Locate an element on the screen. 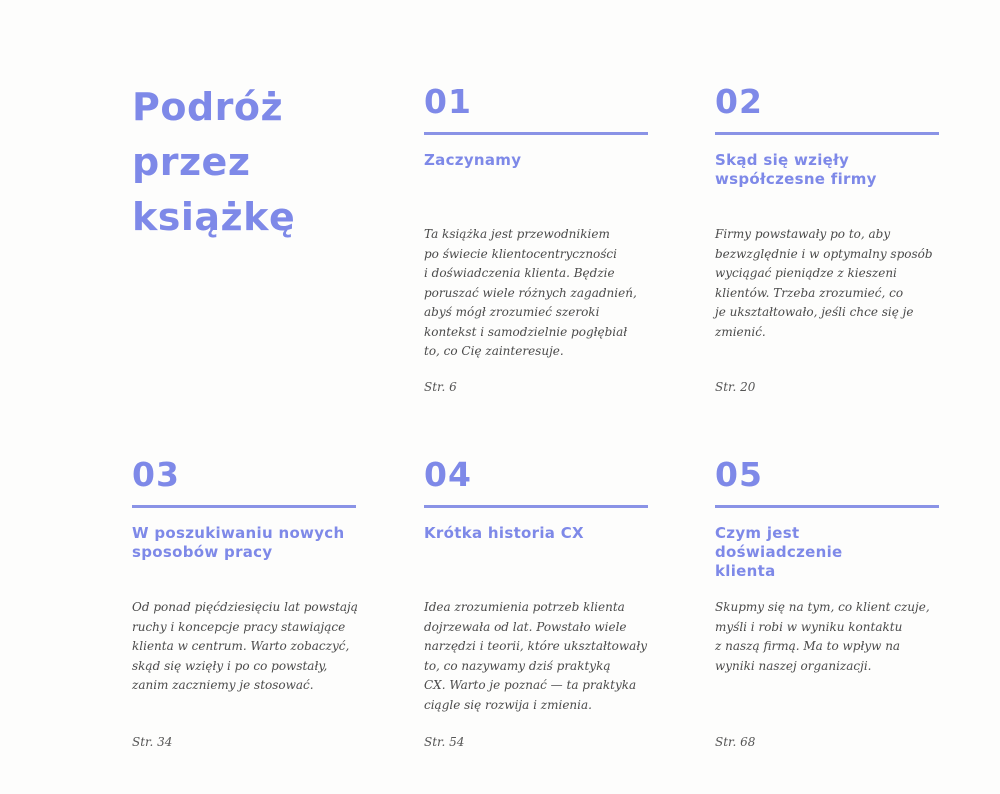  chapter-number: 04 is located at coordinates (448, 474).